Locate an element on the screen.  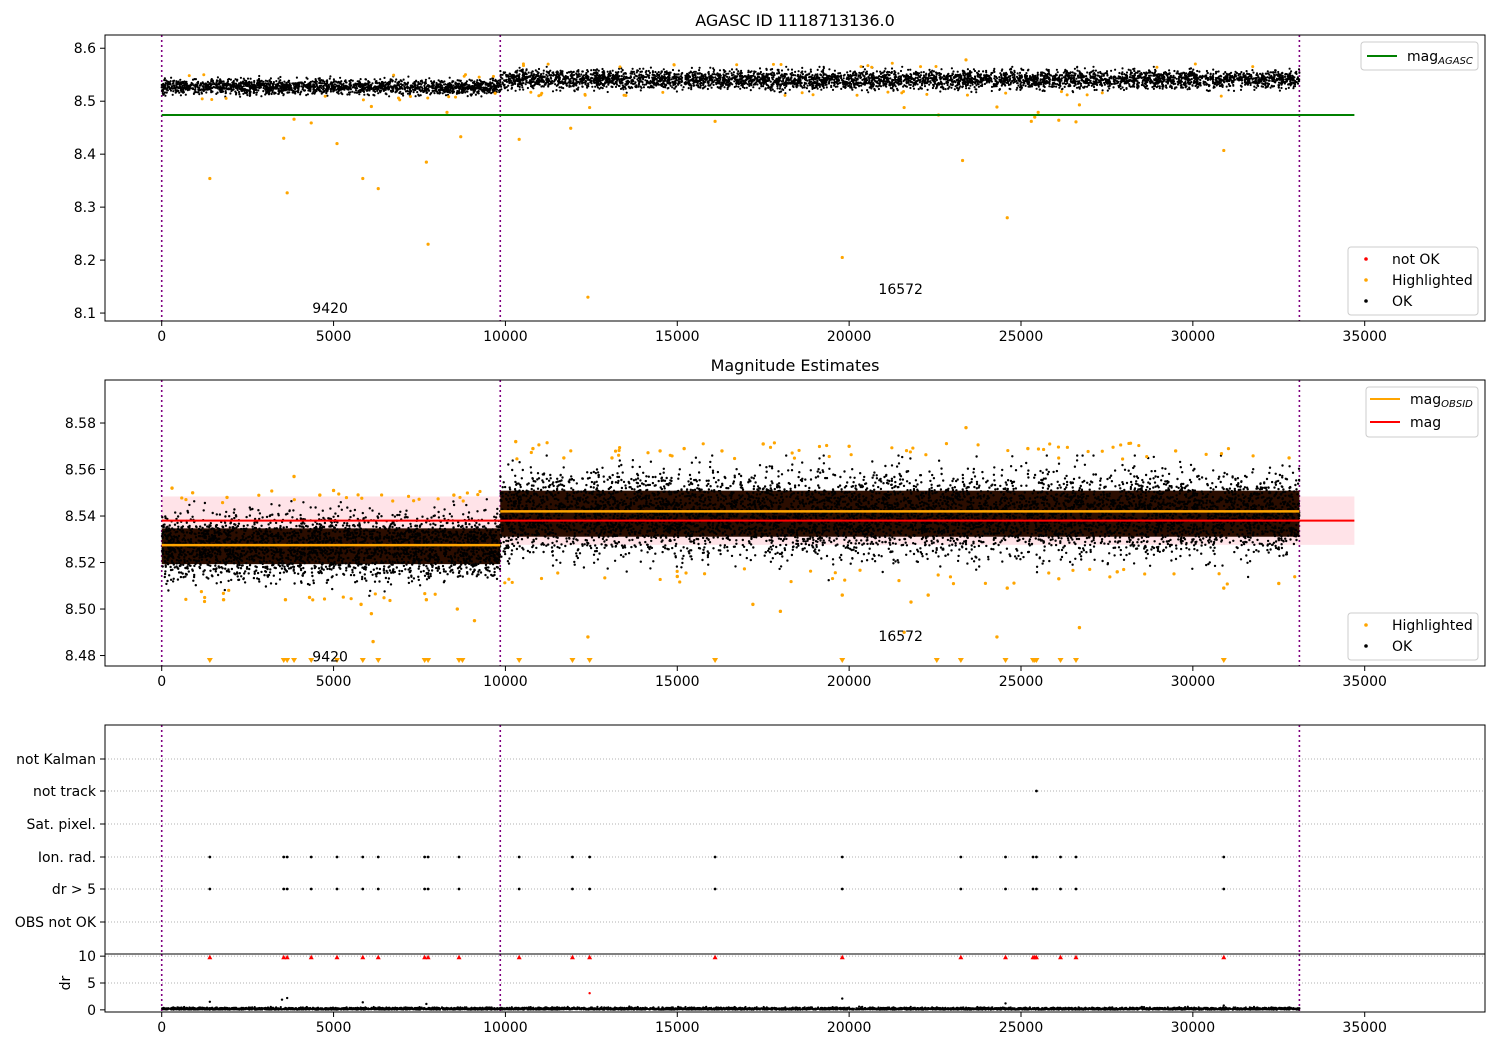
y-tick-label: 8.52 is located at coordinates (80, 564).